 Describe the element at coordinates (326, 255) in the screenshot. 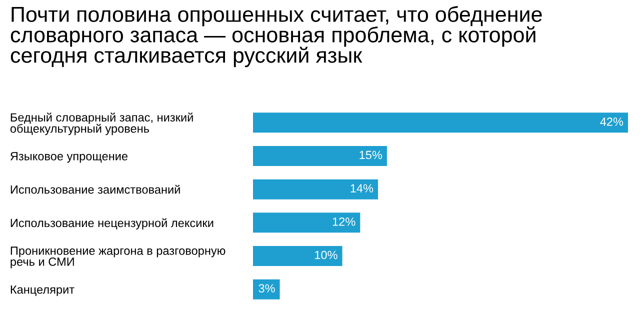

I see `data-label: 10%` at that location.